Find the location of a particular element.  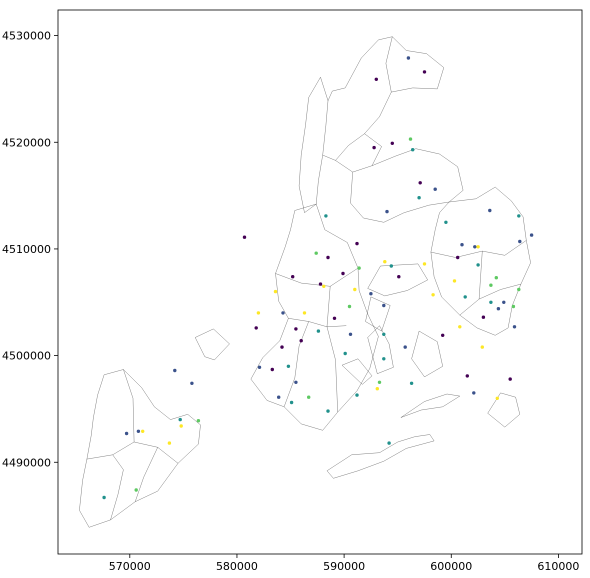

y-tick-label: 4510000 is located at coordinates (26, 249).